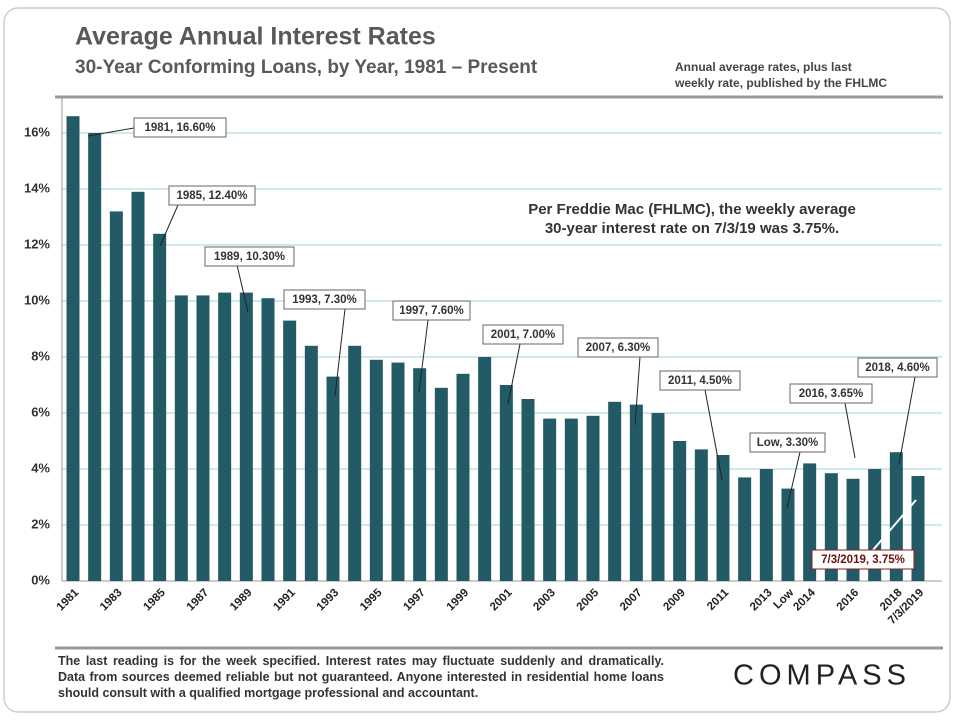  I want to click on value-label: 1985, 12.40%, so click(212, 196).